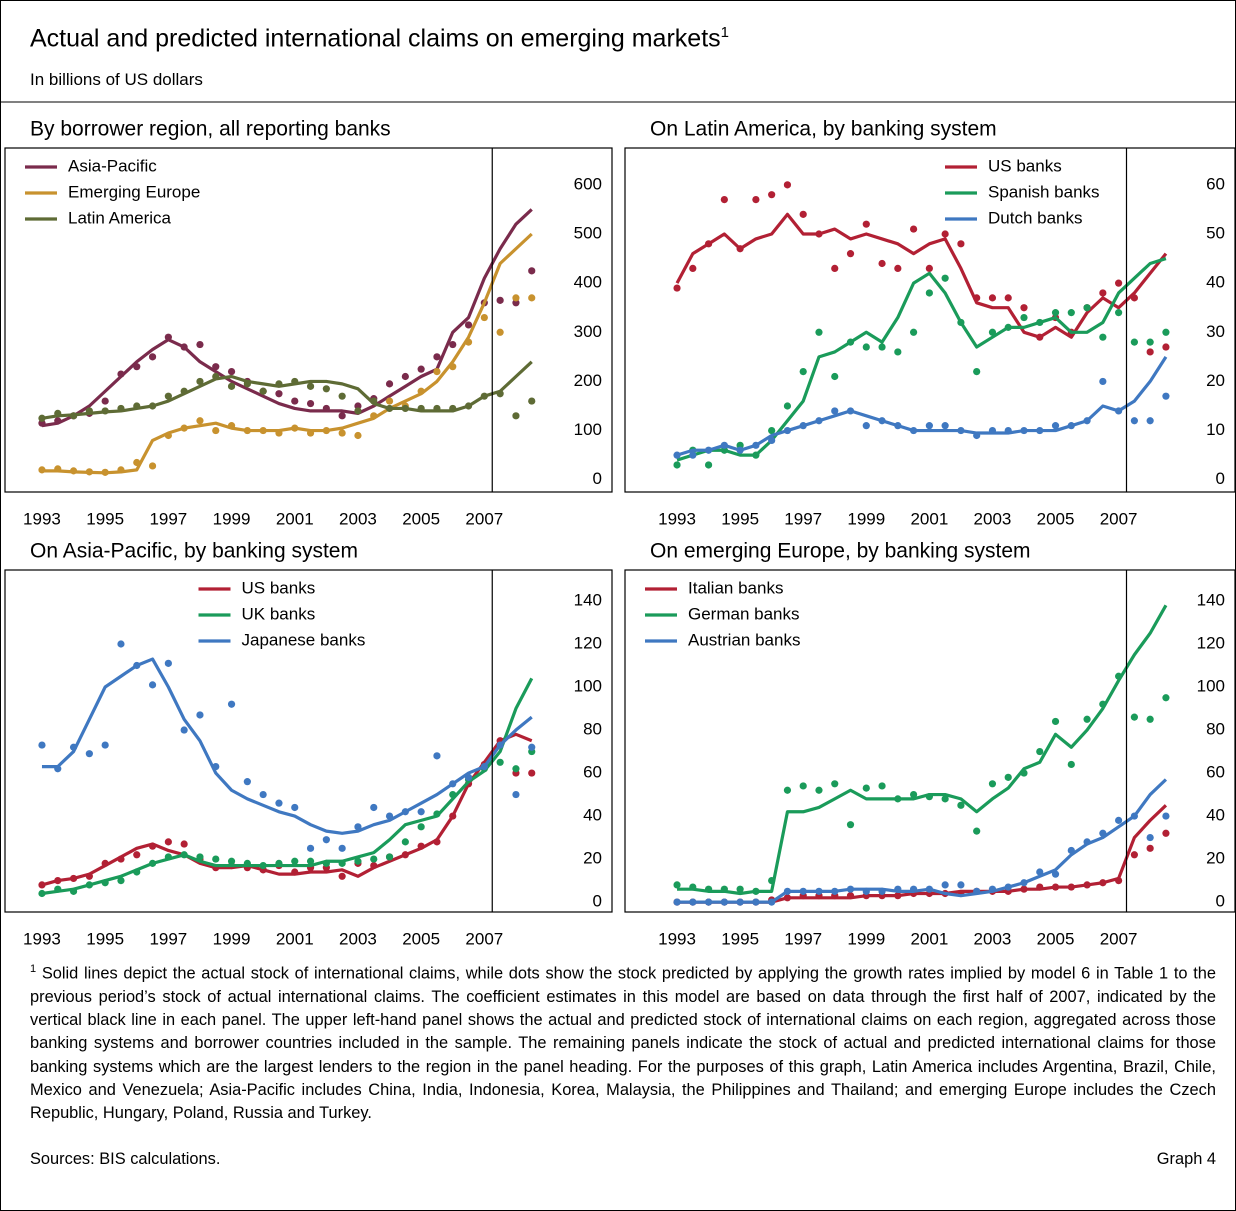  Describe the element at coordinates (1215, 429) in the screenshot. I see `y-tick-label: 10` at that location.